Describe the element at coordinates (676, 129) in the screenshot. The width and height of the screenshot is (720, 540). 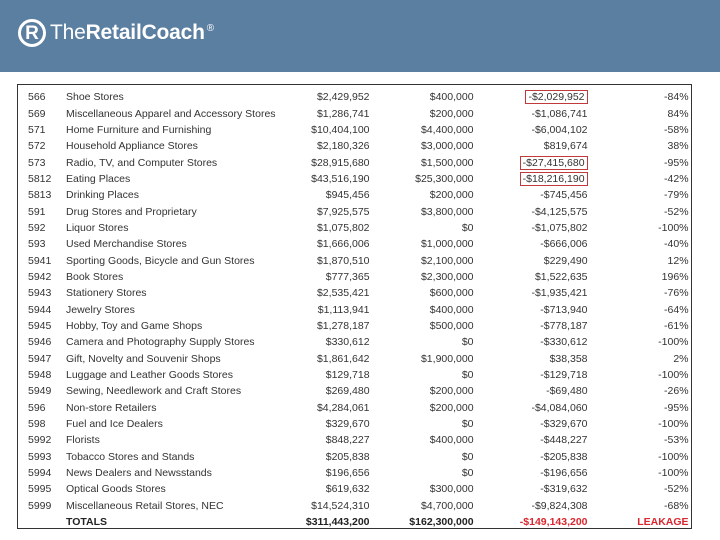
I see `row-percent: -58%` at that location.